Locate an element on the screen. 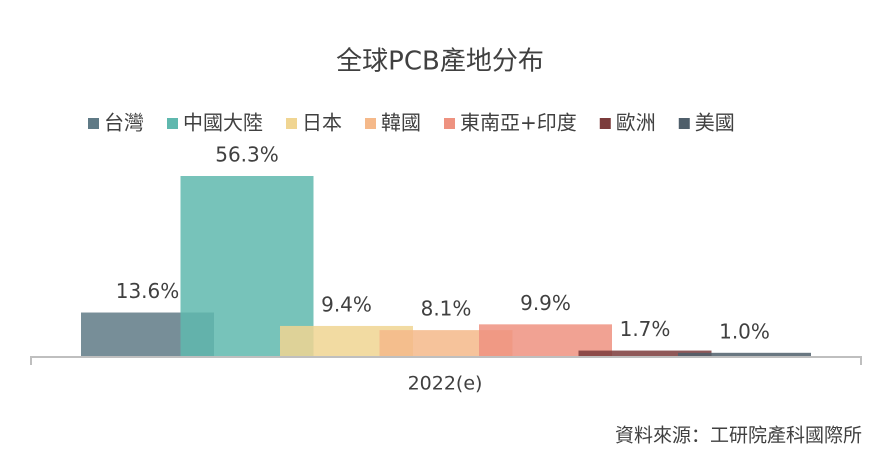 The height and width of the screenshot is (473, 881). legend-label: 中國大陸 is located at coordinates (223, 123).